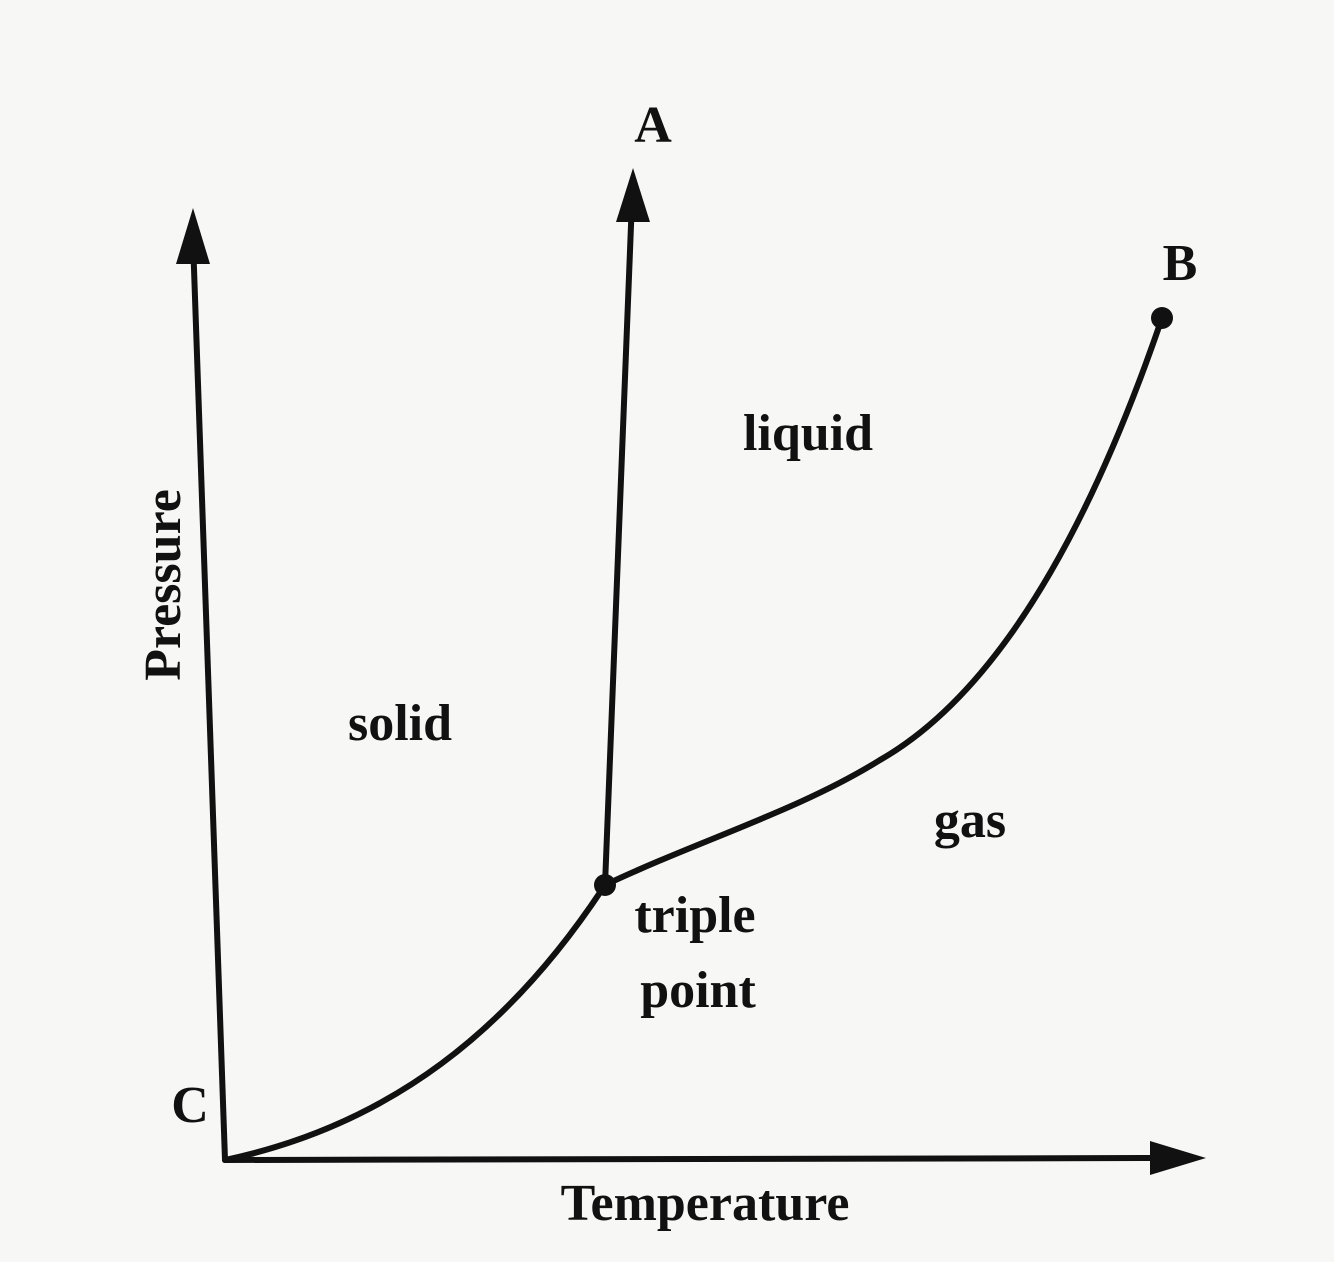 The height and width of the screenshot is (1262, 1334). What do you see at coordinates (698, 990) in the screenshot?
I see `triple-point-label: point` at bounding box center [698, 990].